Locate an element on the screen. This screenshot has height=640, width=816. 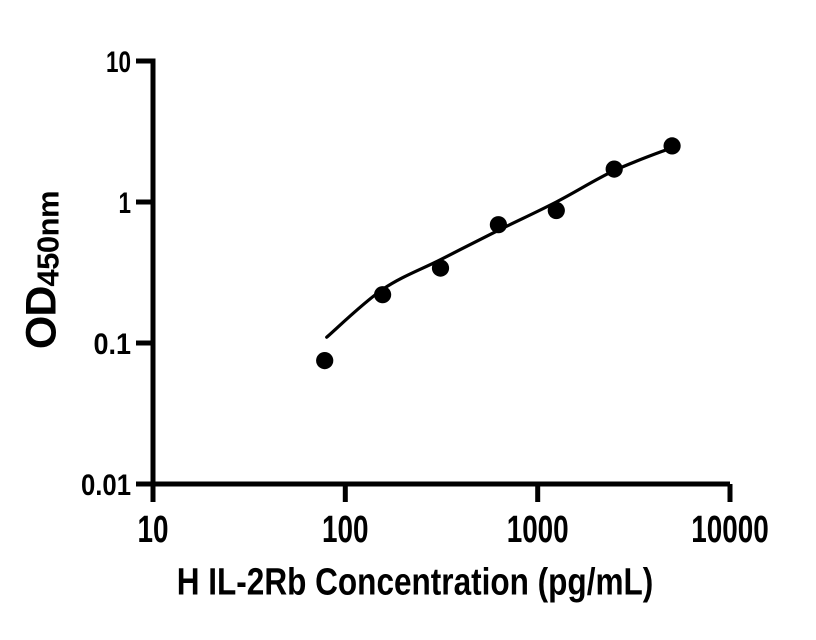
y-tick-label: 1 is located at coordinates (125, 203).